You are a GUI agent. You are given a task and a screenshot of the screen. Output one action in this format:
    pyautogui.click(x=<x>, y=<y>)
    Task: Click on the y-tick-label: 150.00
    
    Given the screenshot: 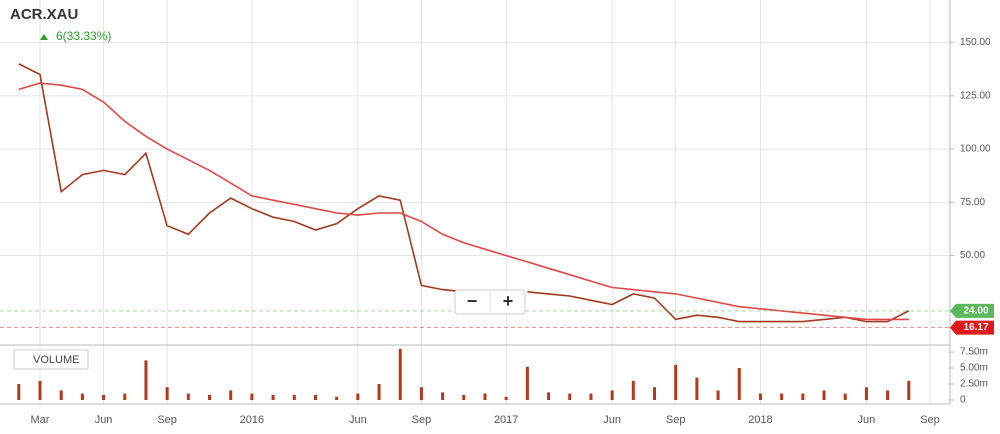 What is the action you would take?
    pyautogui.click(x=975, y=42)
    